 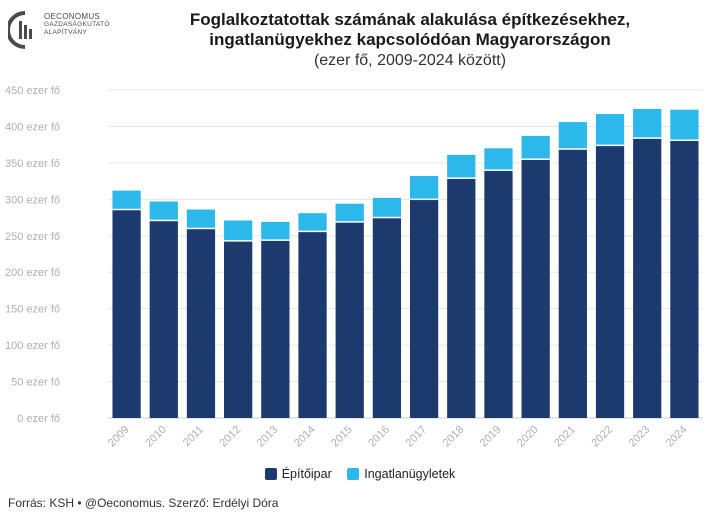 I want to click on y-tick-label-0: 0 ezer fő, so click(x=38, y=419).